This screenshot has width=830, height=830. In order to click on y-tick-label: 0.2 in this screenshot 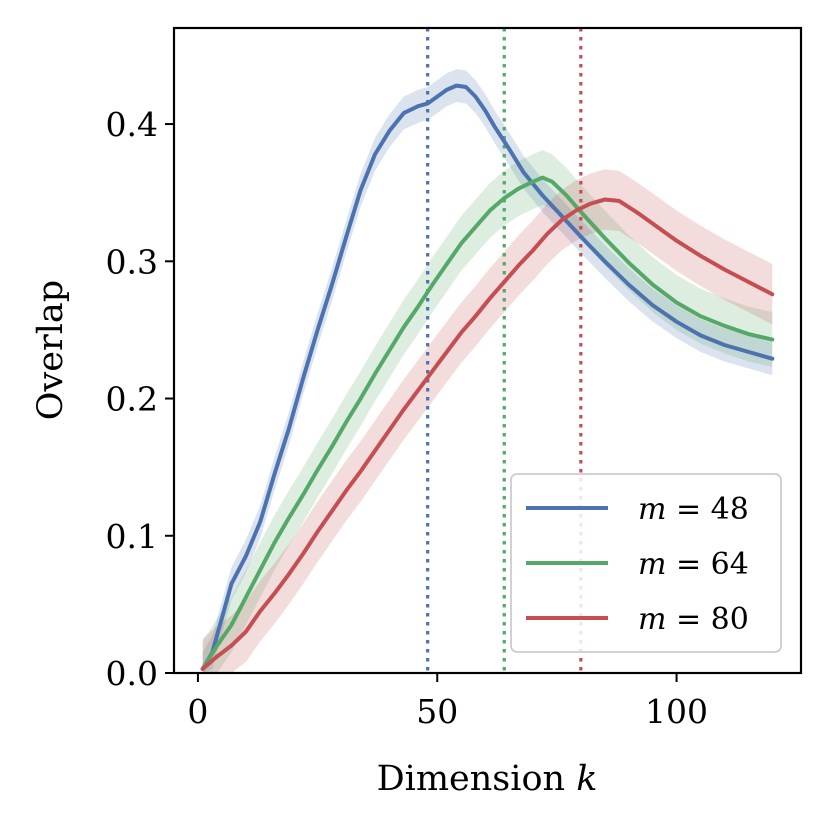, I will do `click(132, 399)`.